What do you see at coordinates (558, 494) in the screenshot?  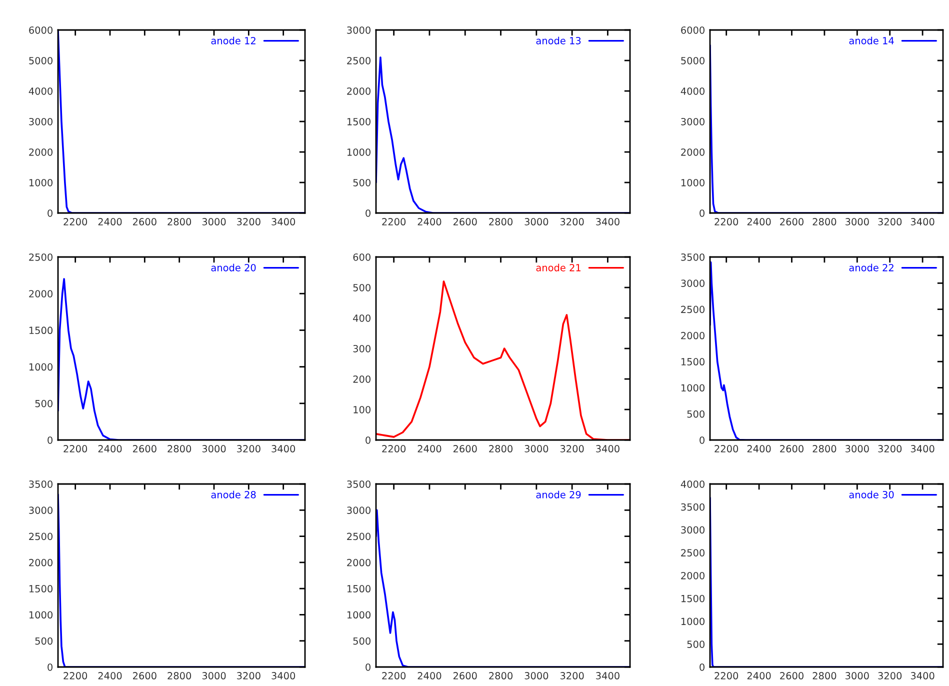 I see `legend-label: anode 29` at bounding box center [558, 494].